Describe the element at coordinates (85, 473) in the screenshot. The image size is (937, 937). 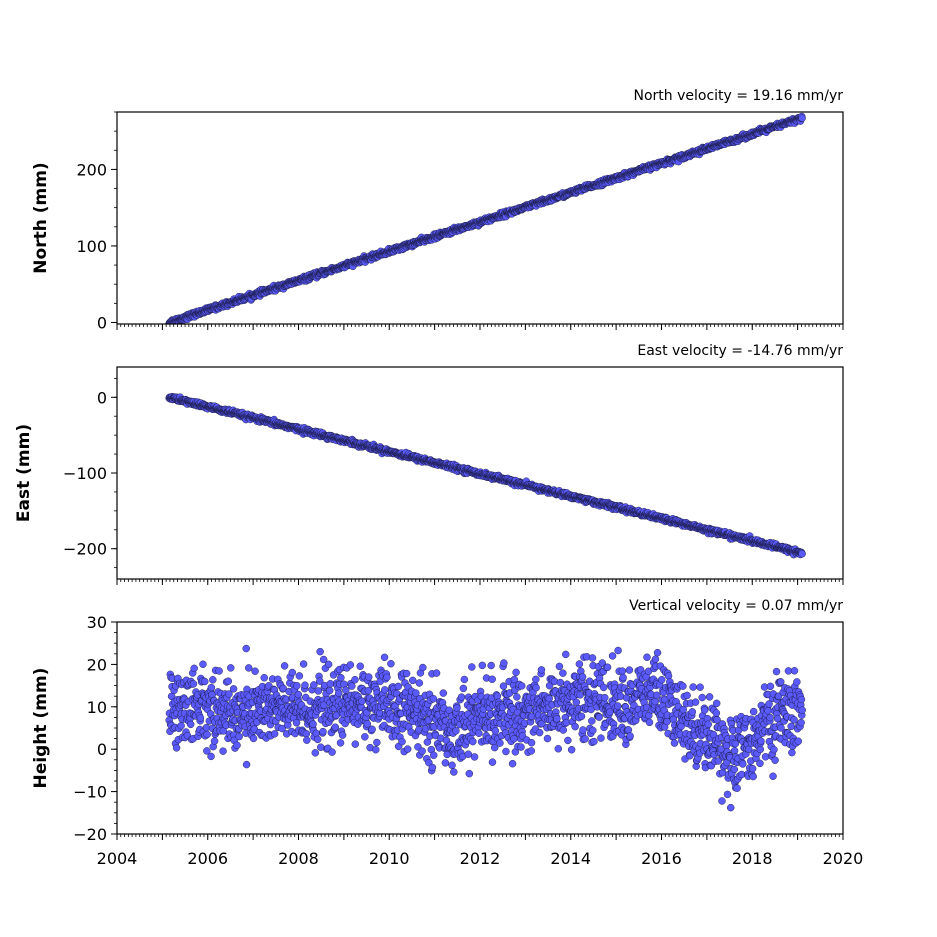
I see `y-tick-label: −100` at that location.